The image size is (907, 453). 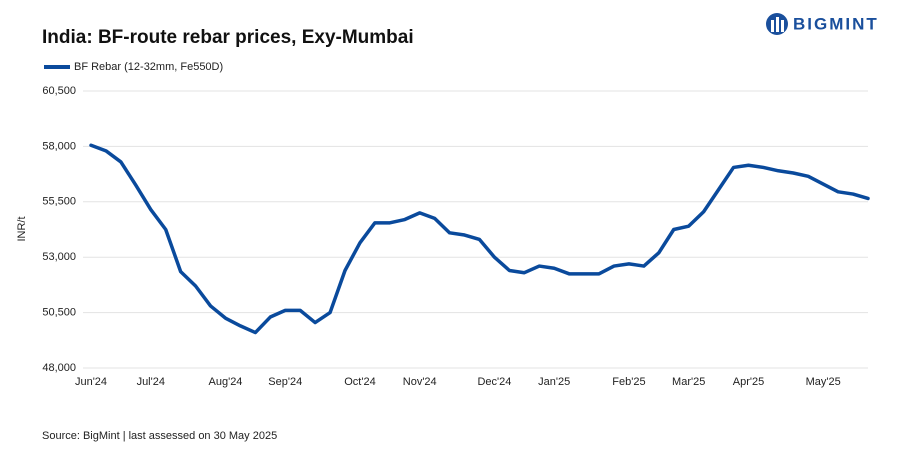 What do you see at coordinates (59, 91) in the screenshot?
I see `y-tick-label: 60,500` at bounding box center [59, 91].